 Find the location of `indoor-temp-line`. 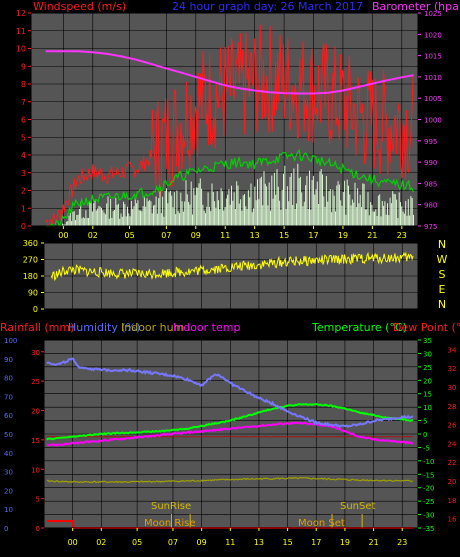

indoor-temp-line is located at coordinates (230, 434).